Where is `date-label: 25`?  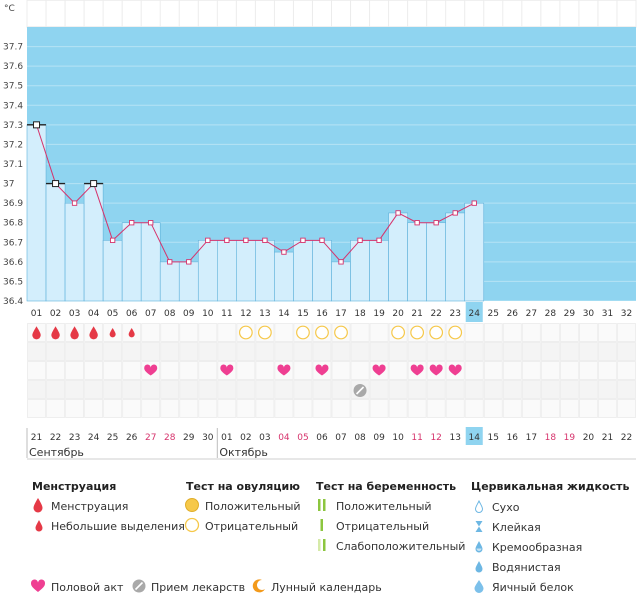
date-label: 25 is located at coordinates (112, 438).